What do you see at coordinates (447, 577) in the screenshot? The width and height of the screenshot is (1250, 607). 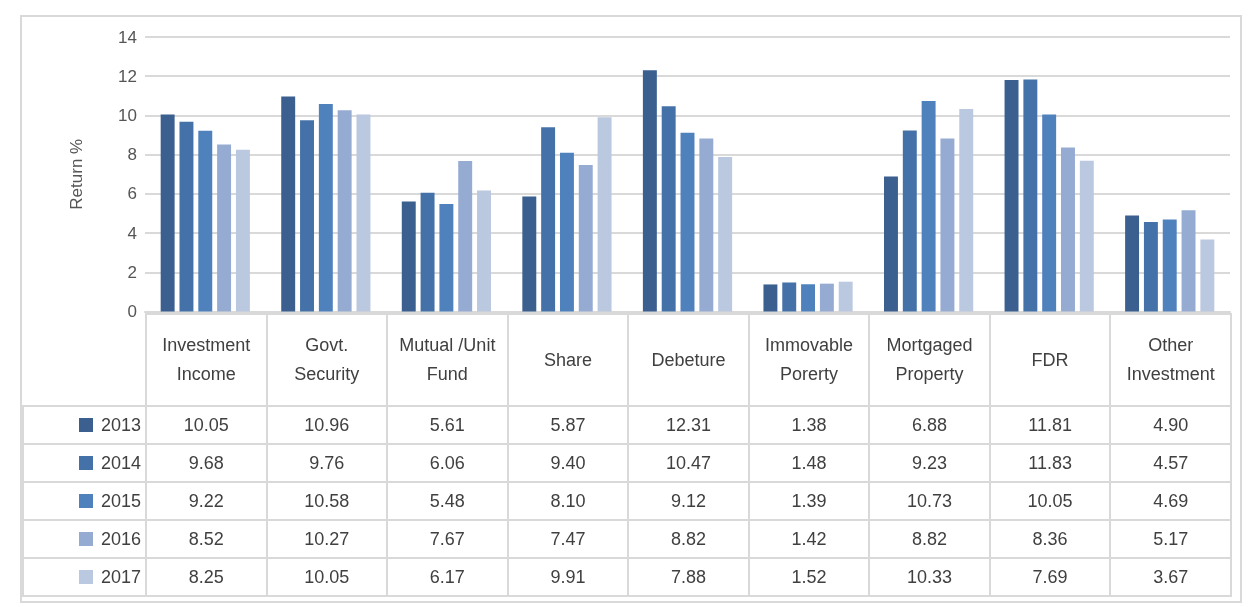 I see `data-label: 6.17` at bounding box center [447, 577].